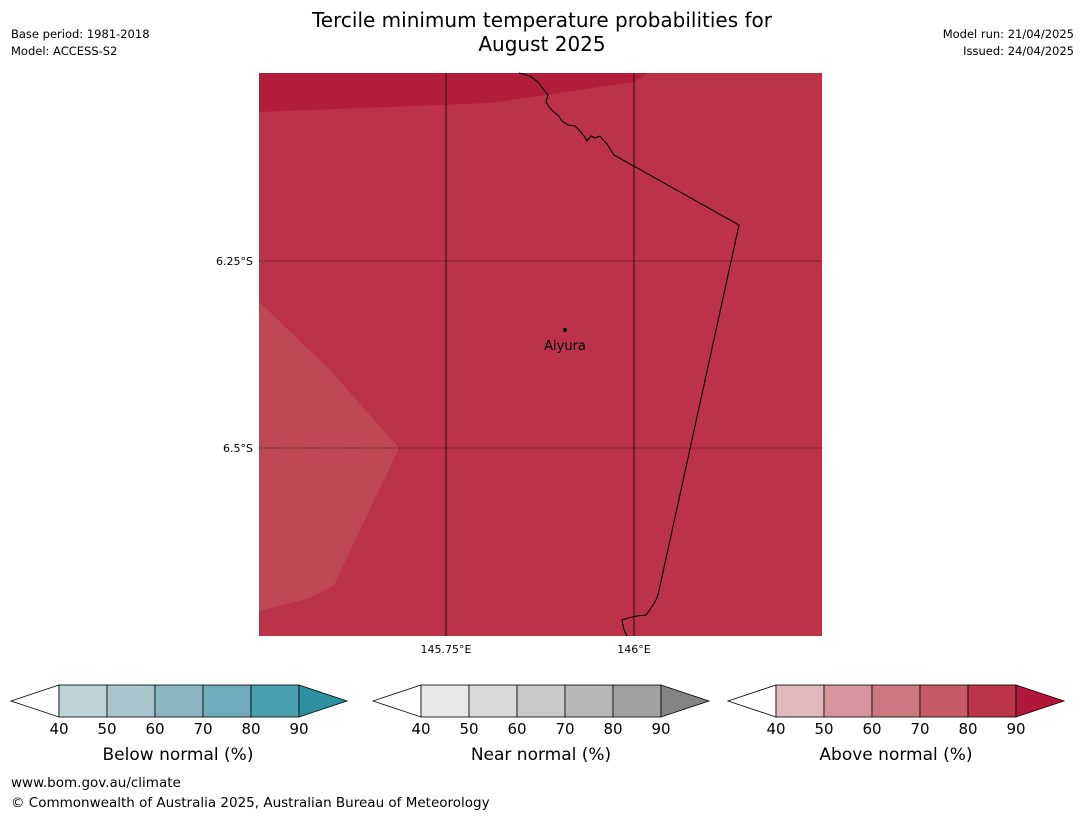  What do you see at coordinates (250, 729) in the screenshot?
I see `colorbar-below-tick-label: 80` at bounding box center [250, 729].